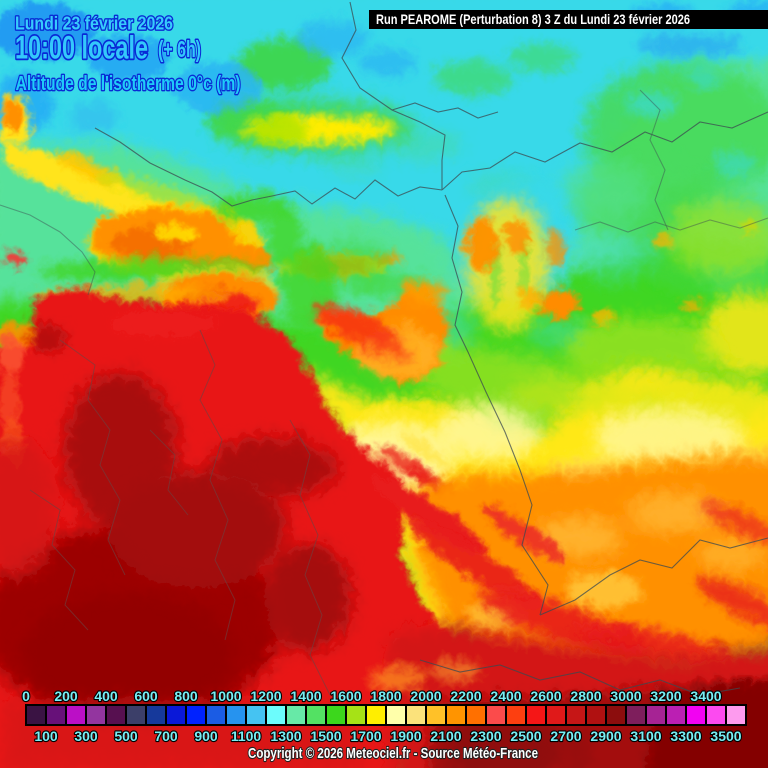  I want to click on svg-text: 2200, so click(465, 696).